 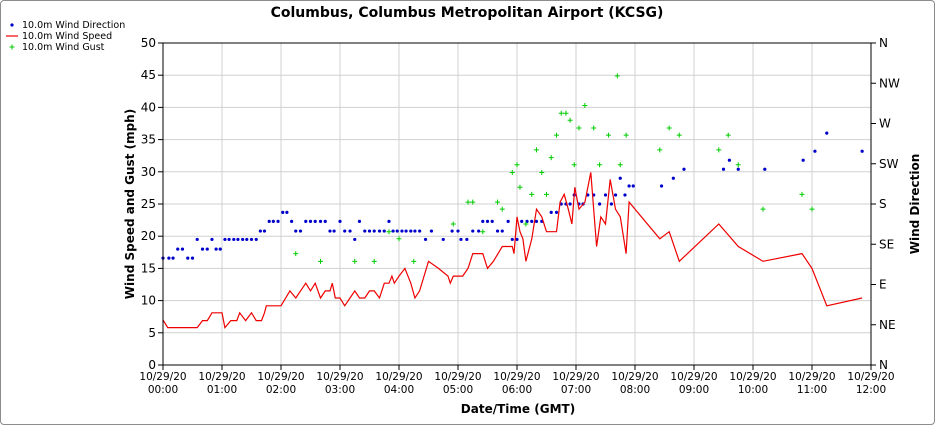 I want to click on legend-plus-marker, so click(x=12, y=47).